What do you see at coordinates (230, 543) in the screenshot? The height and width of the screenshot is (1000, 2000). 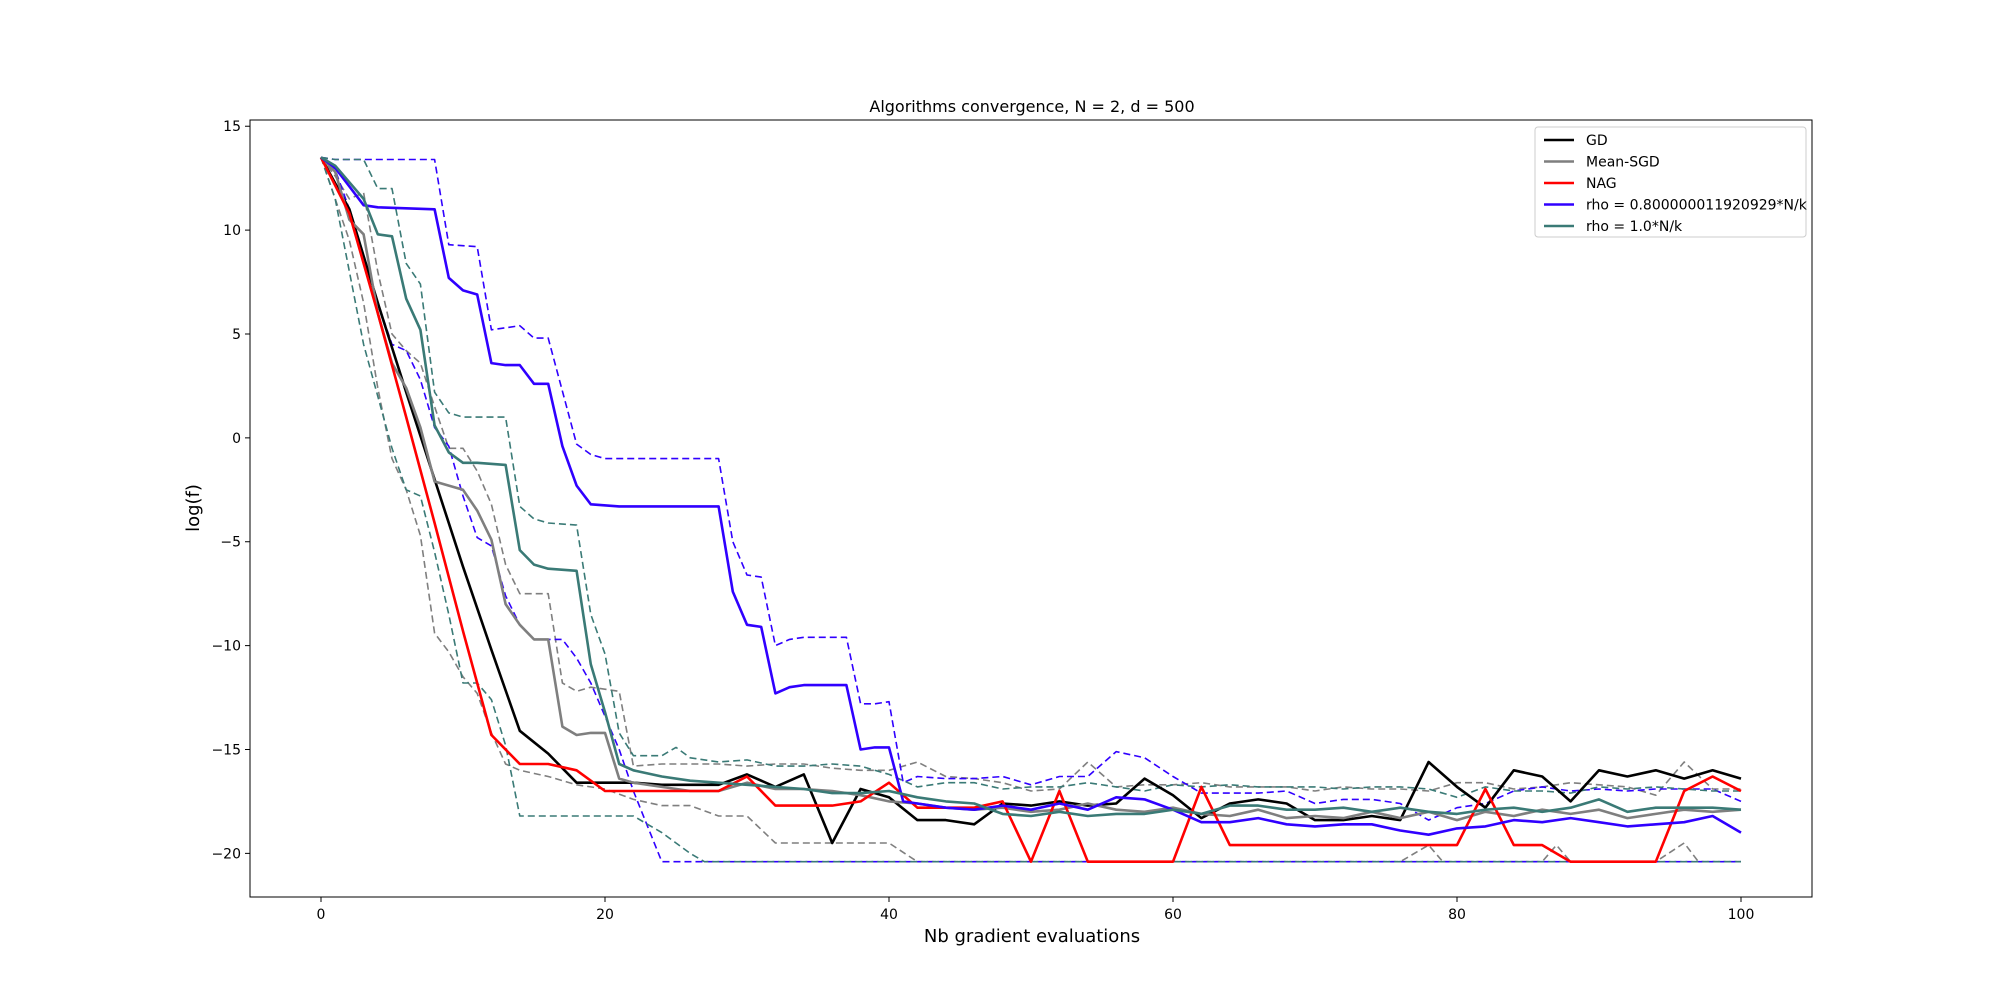 I see `y-tick-label: −5` at bounding box center [230, 543].